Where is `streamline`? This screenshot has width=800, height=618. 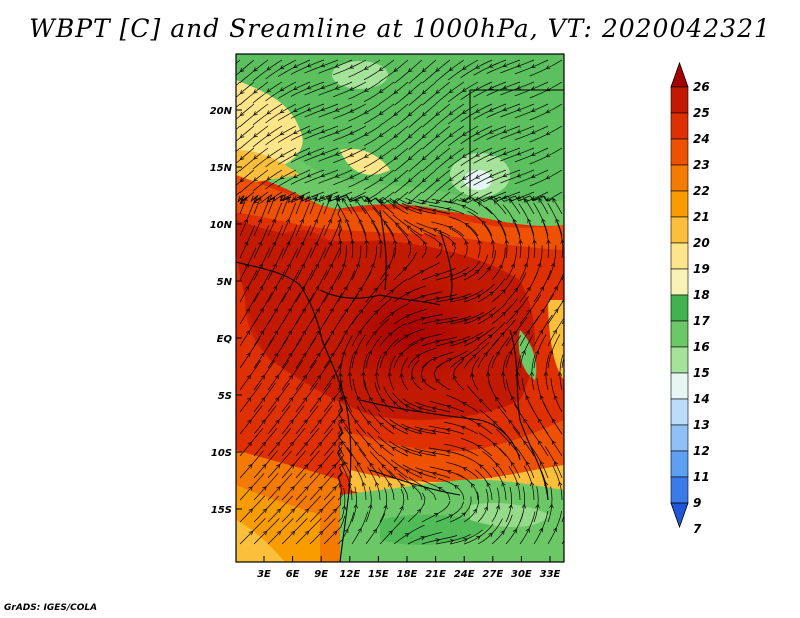
streamline is located at coordinates (562, 300).